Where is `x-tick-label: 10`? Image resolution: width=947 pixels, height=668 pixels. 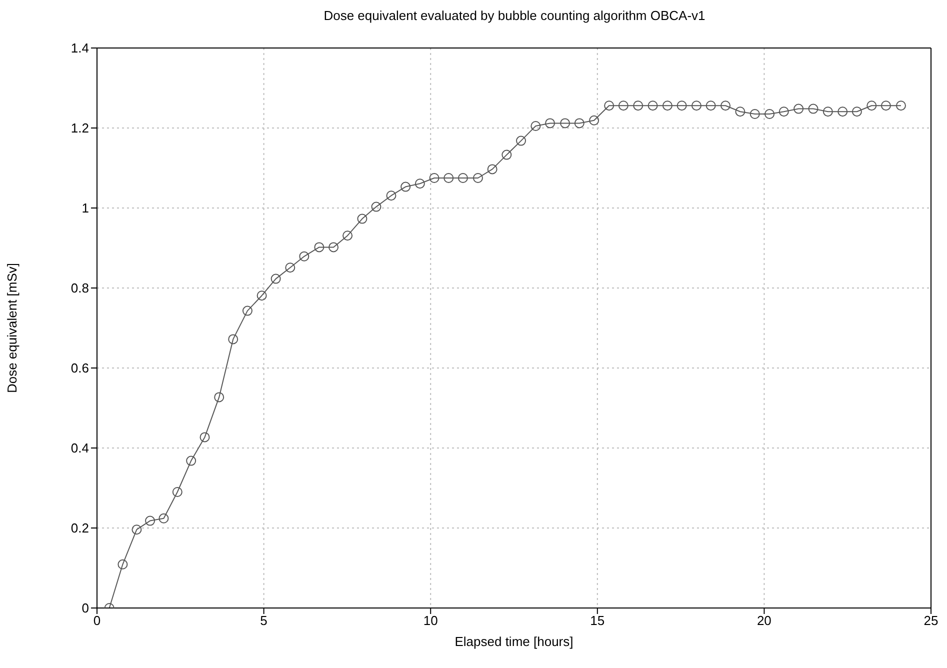
x-tick-label: 10 is located at coordinates (430, 620).